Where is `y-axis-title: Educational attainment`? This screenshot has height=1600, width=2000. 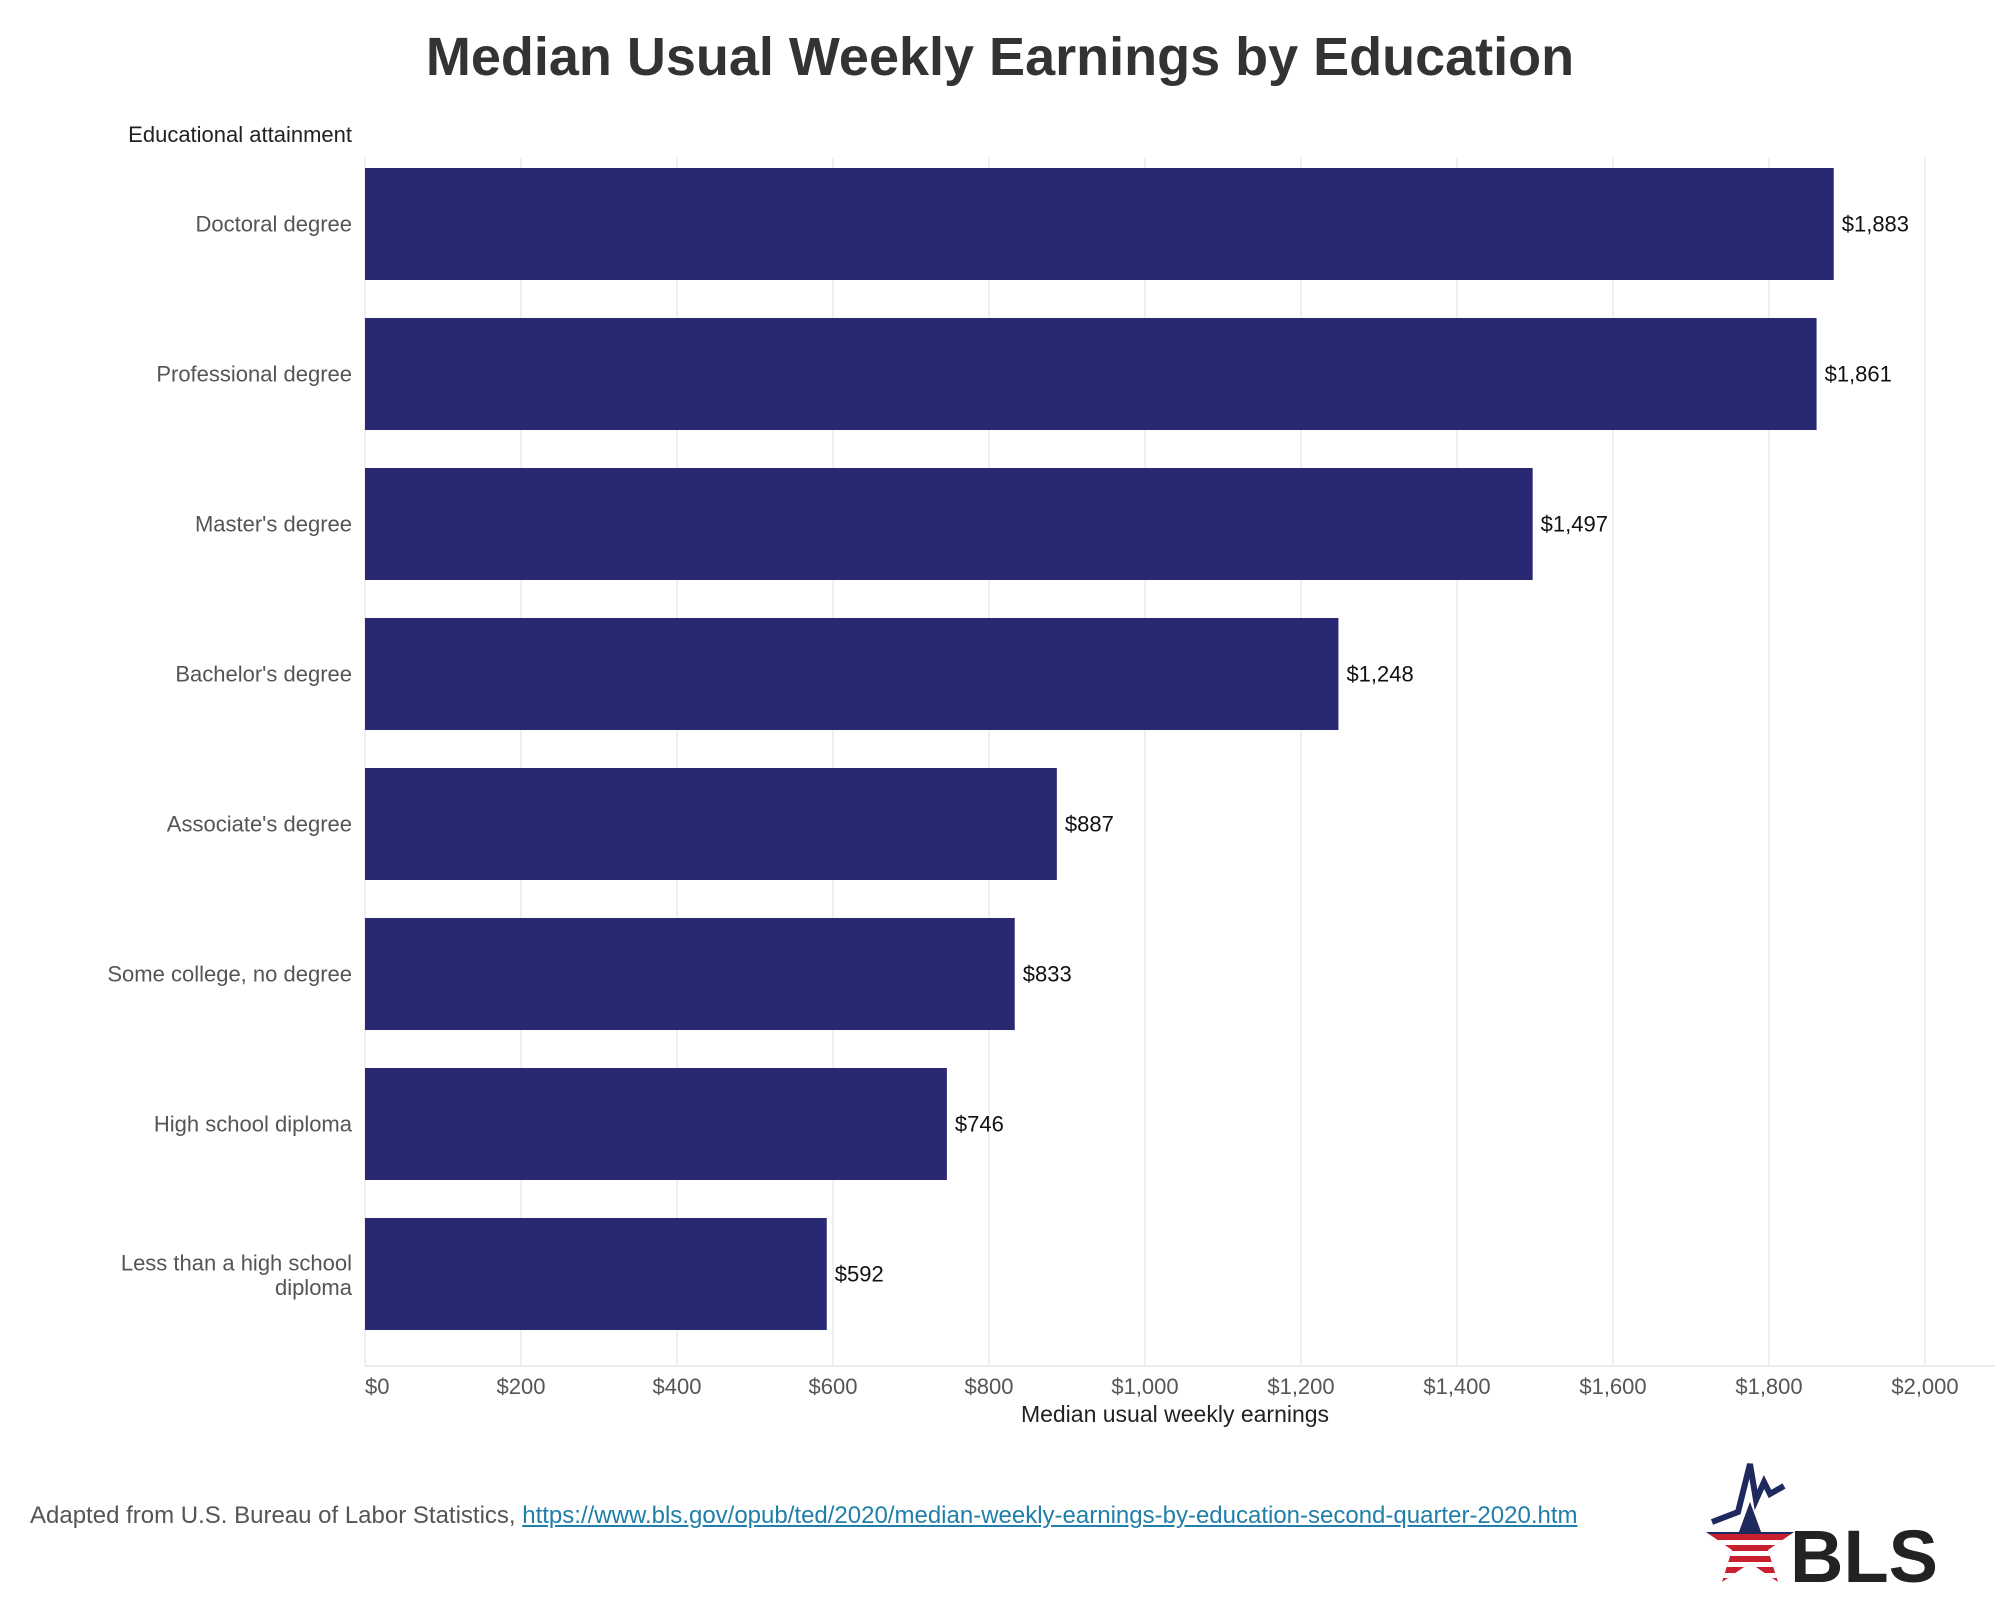 y-axis-title: Educational attainment is located at coordinates (240, 134).